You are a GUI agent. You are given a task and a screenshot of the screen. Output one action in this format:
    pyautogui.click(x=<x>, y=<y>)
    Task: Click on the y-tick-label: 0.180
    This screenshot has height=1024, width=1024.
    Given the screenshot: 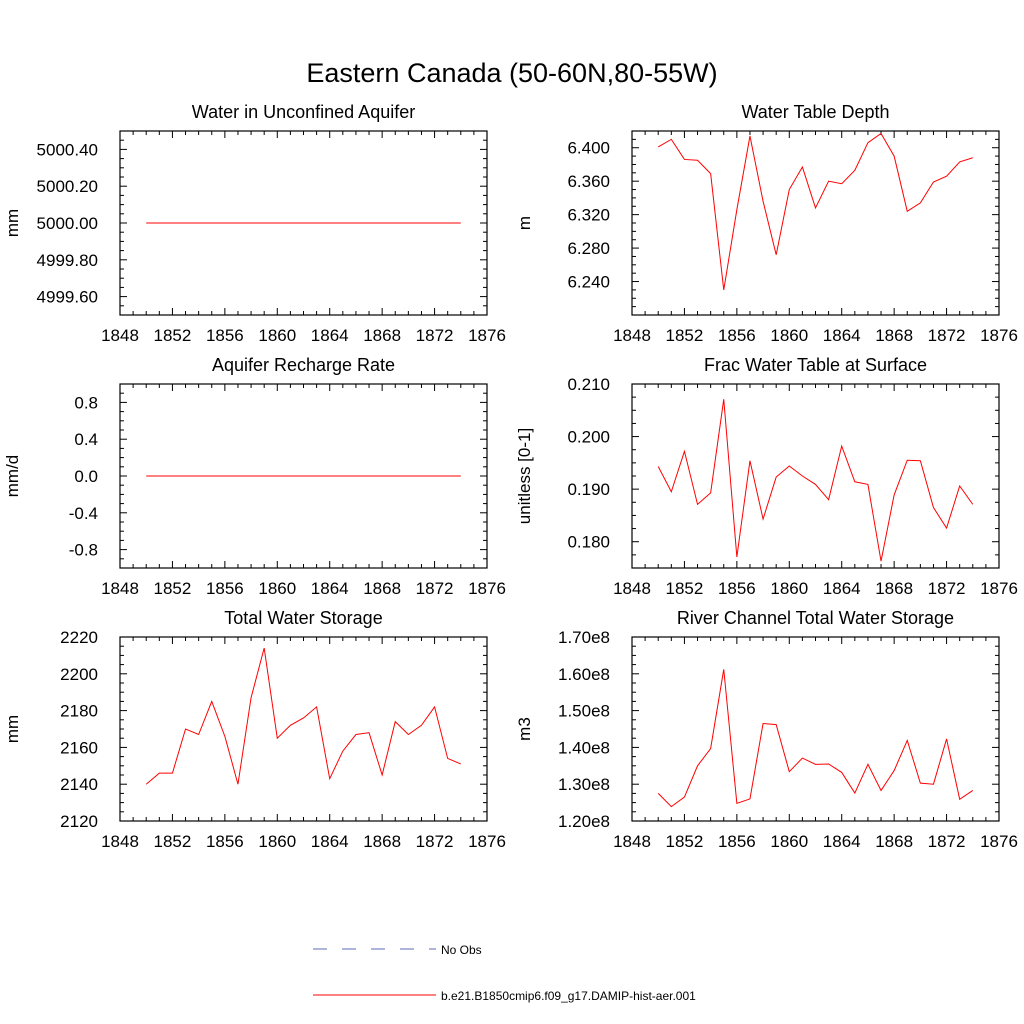 What is the action you would take?
    pyautogui.click(x=588, y=542)
    